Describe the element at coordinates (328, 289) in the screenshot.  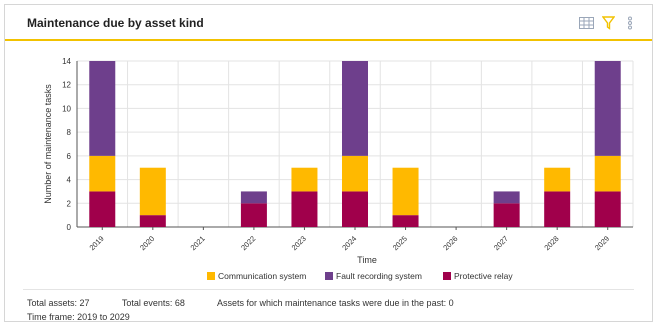
I see `footer-divider` at that location.